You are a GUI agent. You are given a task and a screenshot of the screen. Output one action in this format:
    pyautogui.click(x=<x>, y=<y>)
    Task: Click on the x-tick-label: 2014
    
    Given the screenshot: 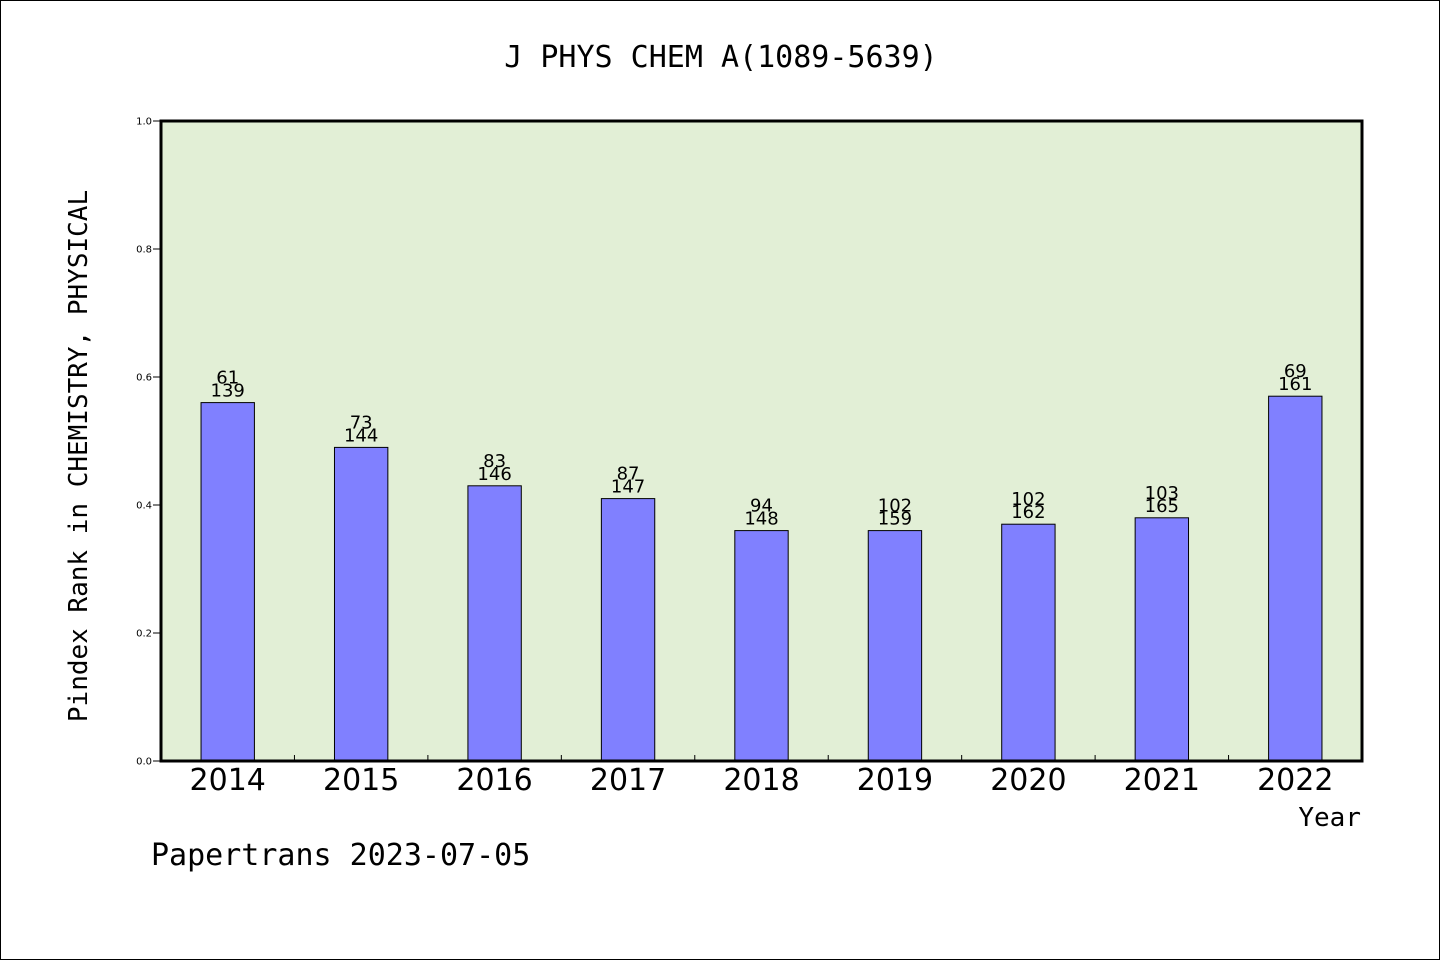 What is the action you would take?
    pyautogui.click(x=228, y=780)
    